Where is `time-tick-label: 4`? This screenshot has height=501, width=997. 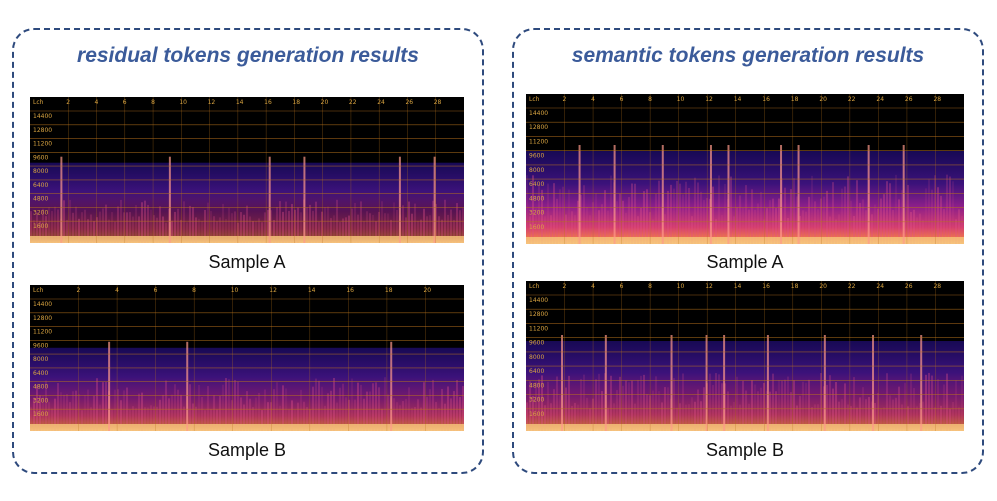
time-tick-label: 4 is located at coordinates (117, 290).